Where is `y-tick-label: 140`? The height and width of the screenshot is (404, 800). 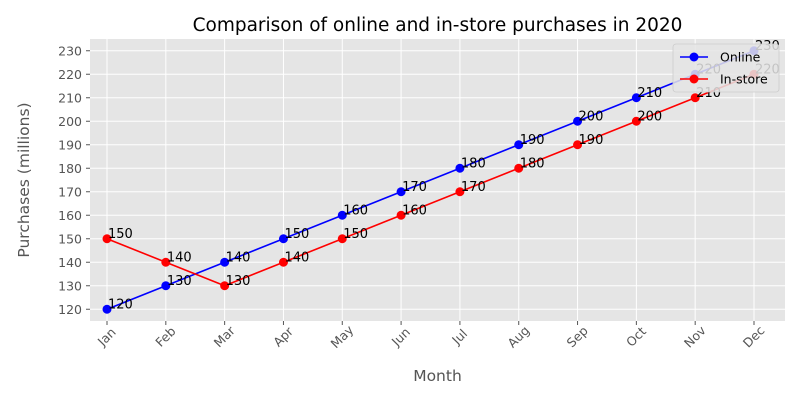 y-tick-label: 140 is located at coordinates (70, 262).